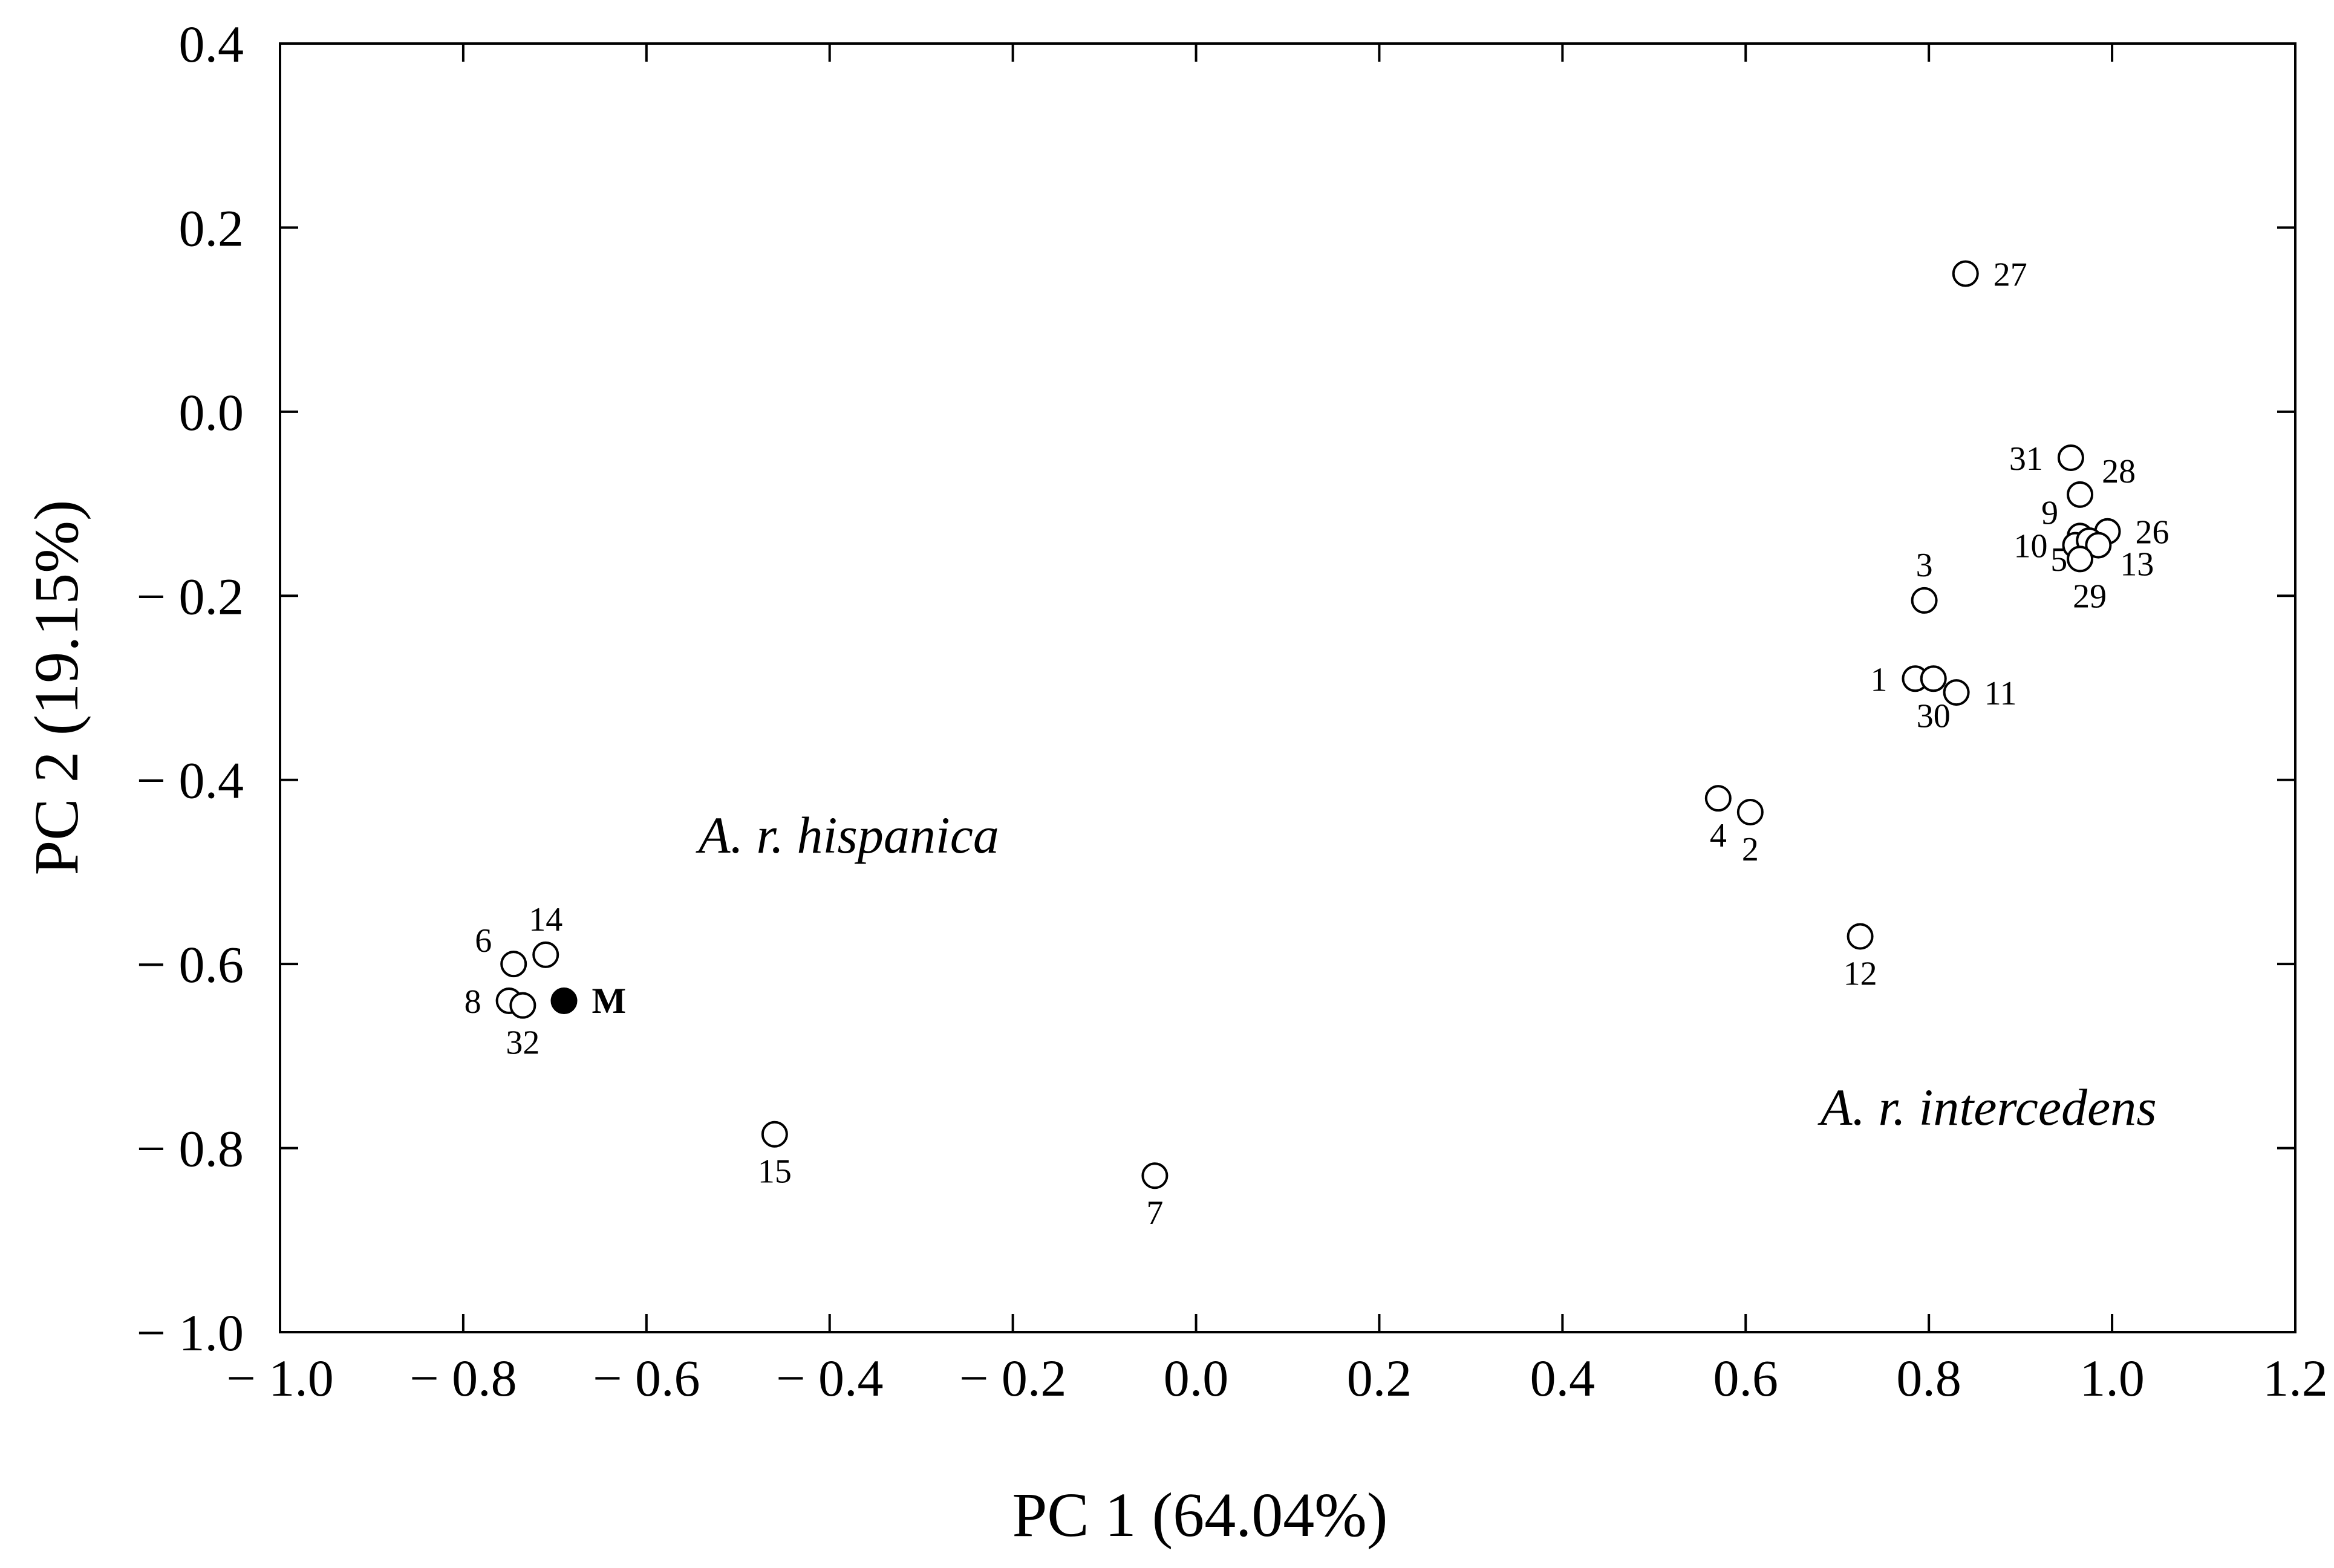 The height and width of the screenshot is (1568, 2334). What do you see at coordinates (609, 1001) in the screenshot?
I see `data-point-label: M` at bounding box center [609, 1001].